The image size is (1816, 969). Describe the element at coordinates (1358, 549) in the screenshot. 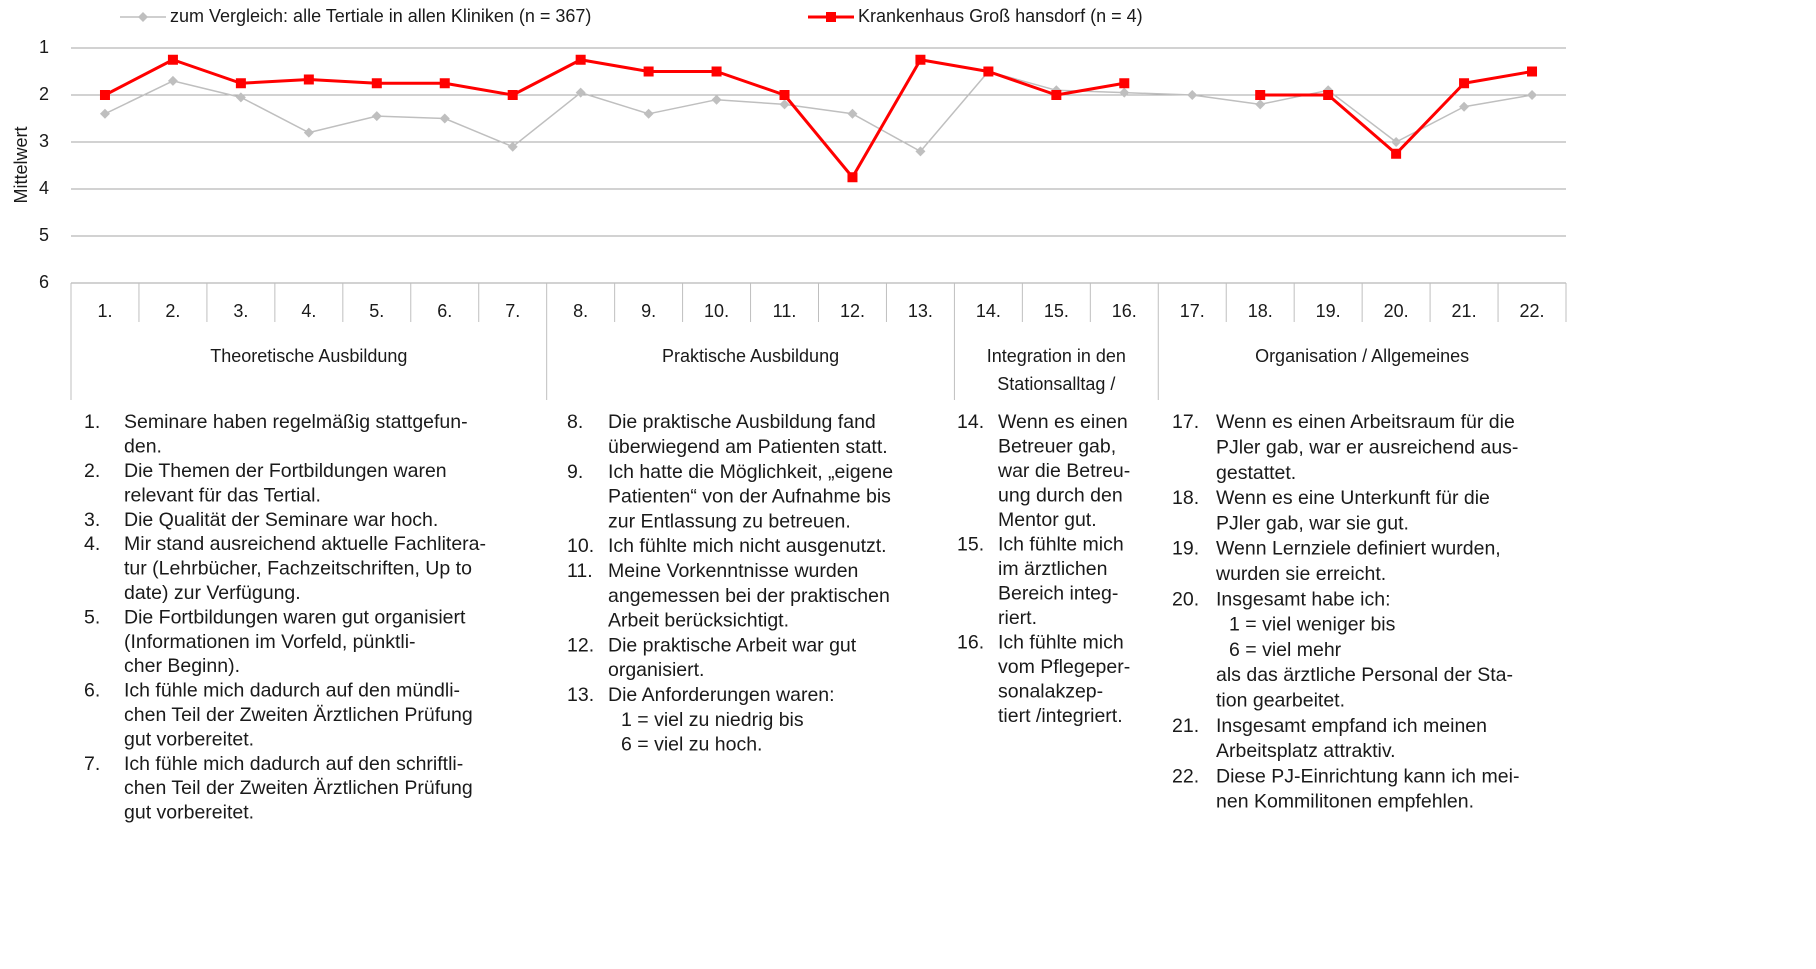

I see `note-text: Wenn Lernziele definiert wurden,` at that location.